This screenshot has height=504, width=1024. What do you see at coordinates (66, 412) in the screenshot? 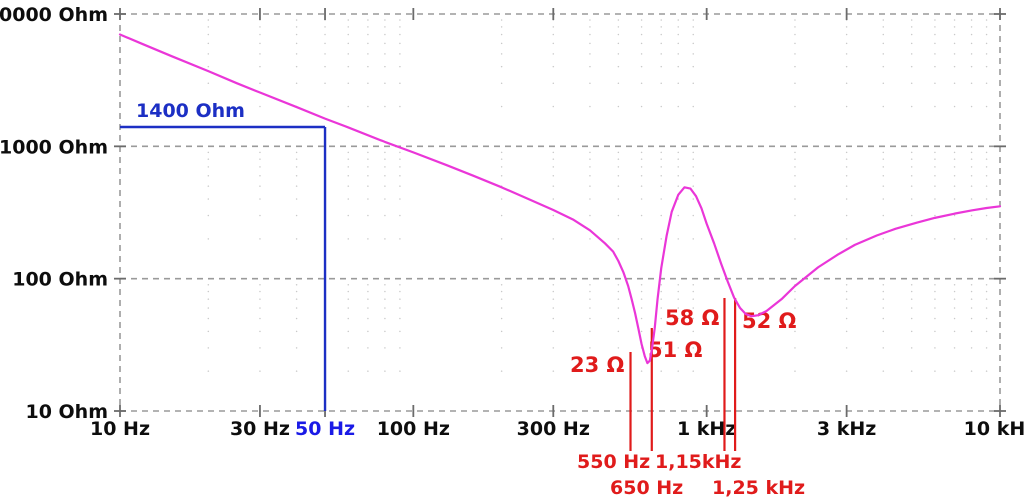
I see `y-axis-label-0: 10 Ohm` at bounding box center [66, 412].